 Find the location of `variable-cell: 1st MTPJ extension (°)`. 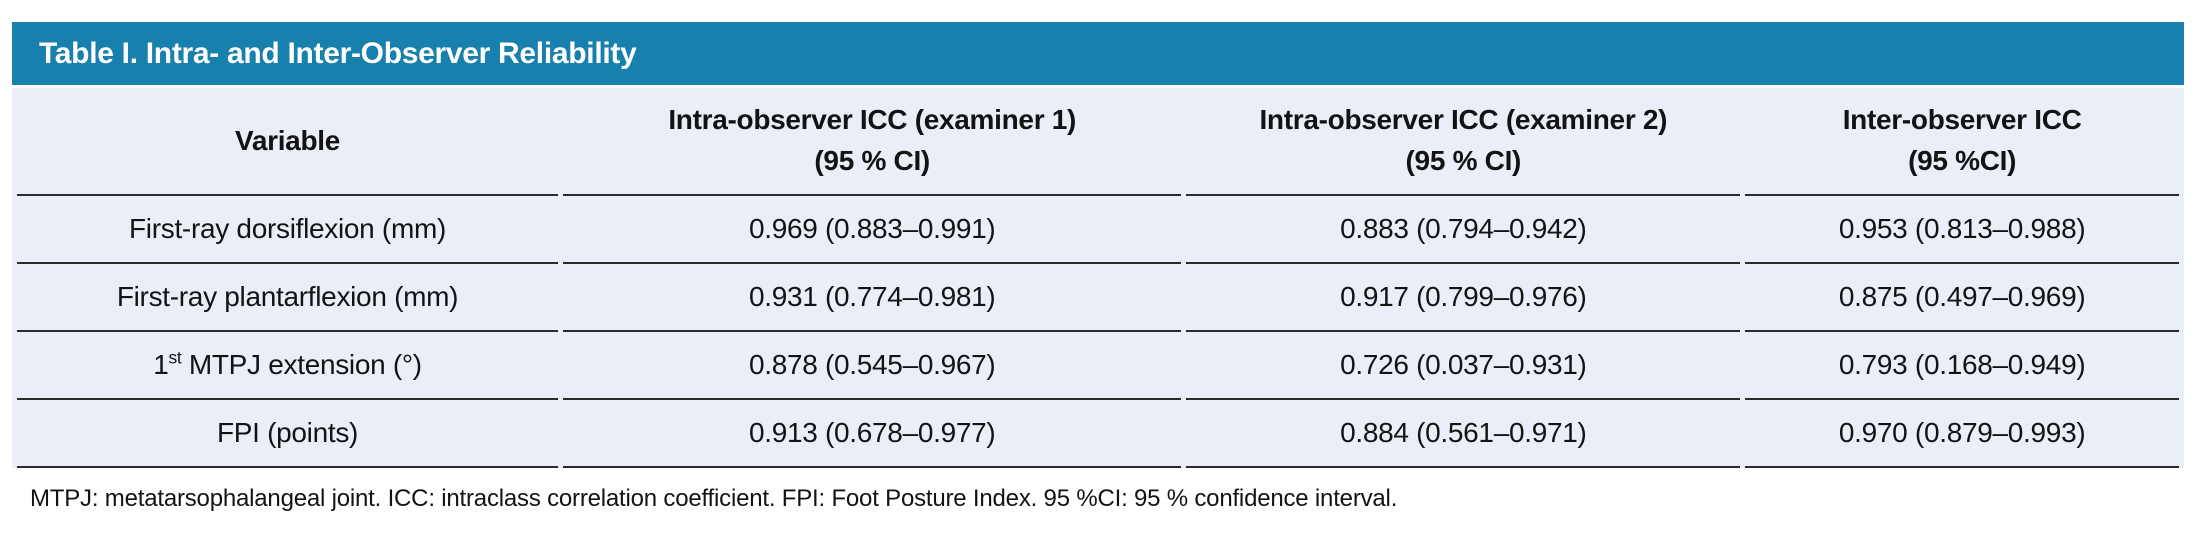

variable-cell: 1st MTPJ extension (°) is located at coordinates (288, 366).